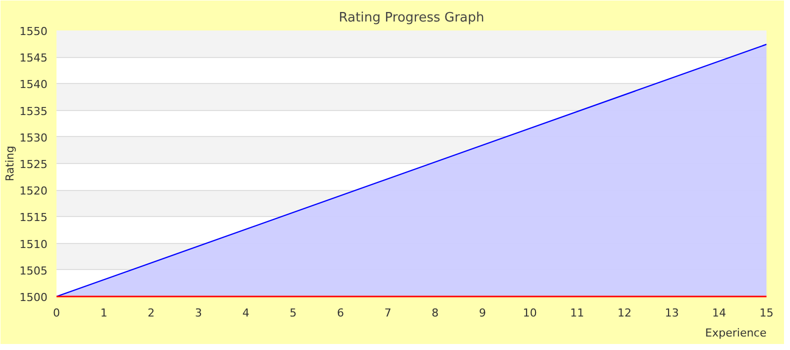 This screenshot has width=790, height=350. I want to click on y-tick-label: 1540, so click(34, 85).